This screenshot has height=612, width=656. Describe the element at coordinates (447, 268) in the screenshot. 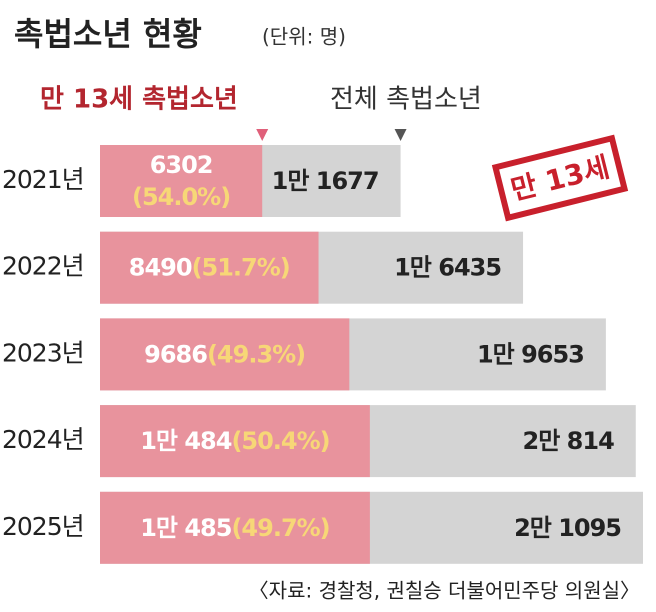

I see `value-label: 1만 6435` at that location.